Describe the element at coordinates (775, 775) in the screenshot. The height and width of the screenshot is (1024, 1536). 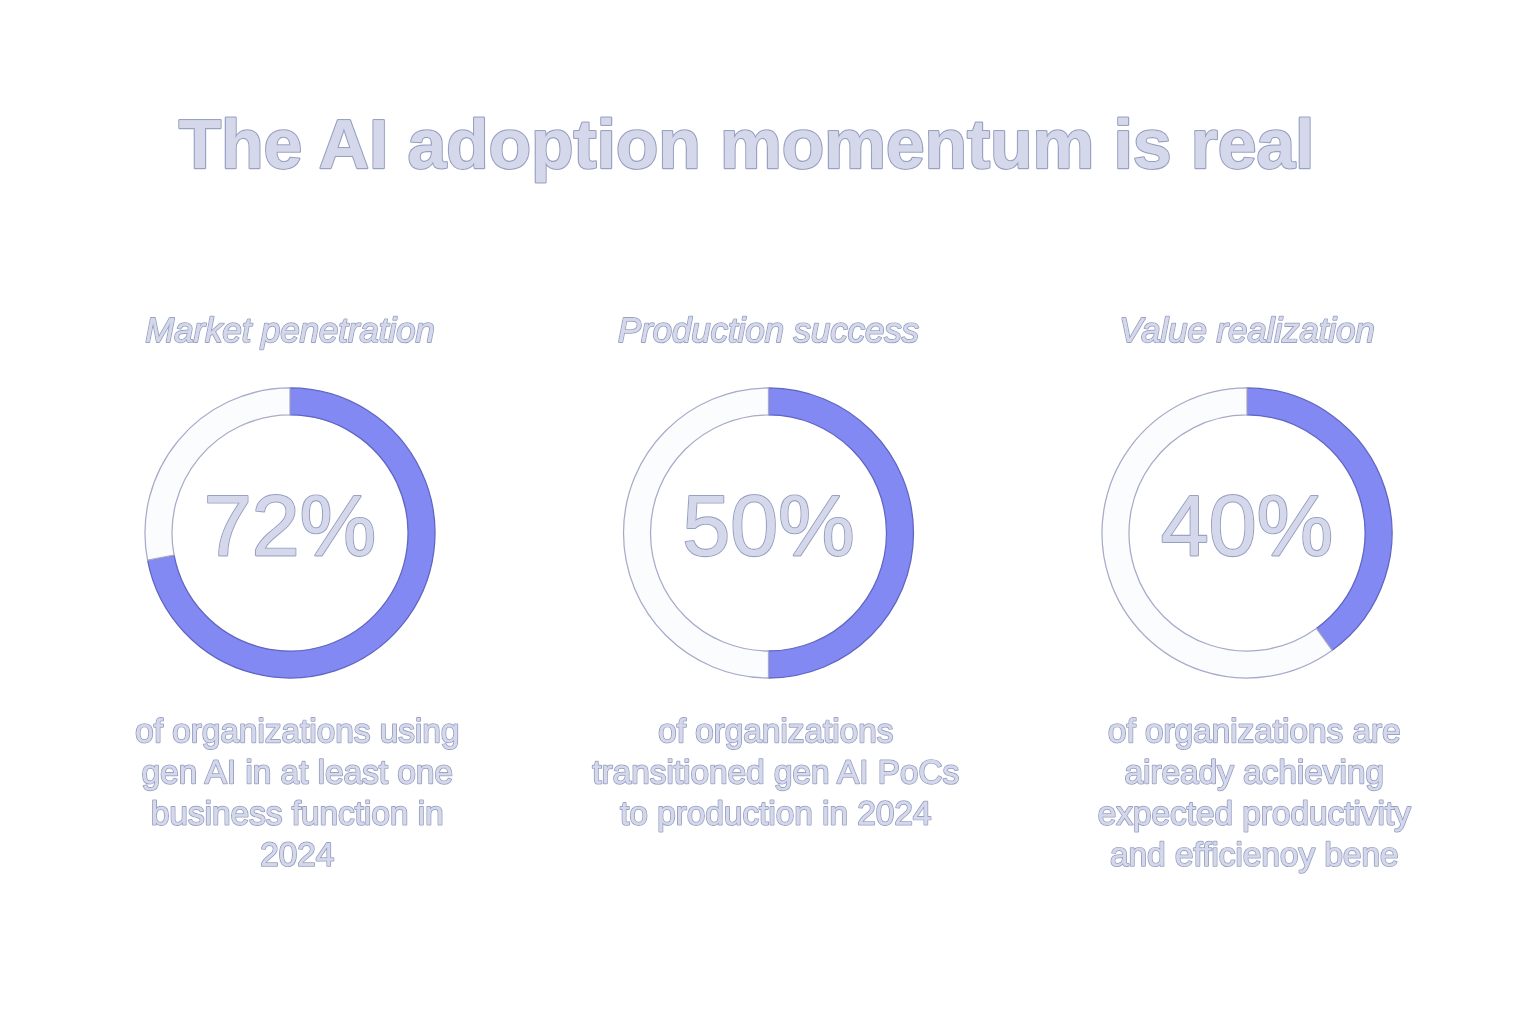
I see `text: of organizations transitioned gen AI PoCs to production in 2024` at that location.